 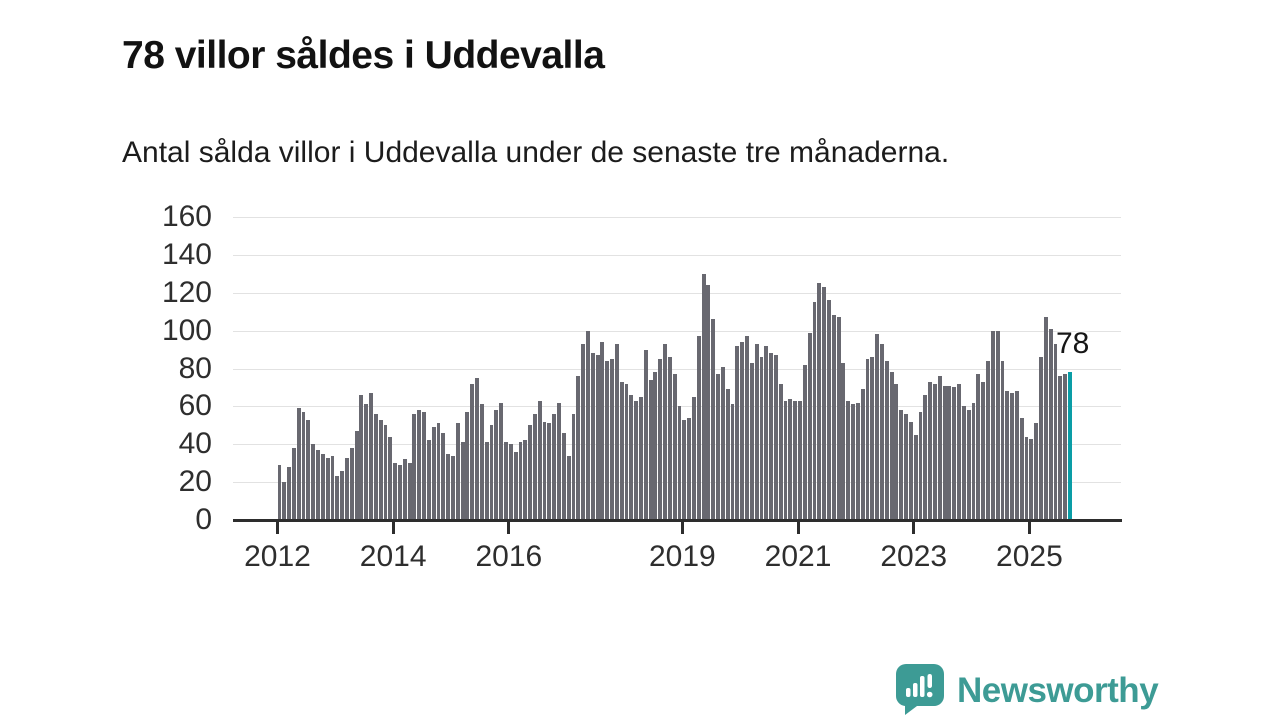 I want to click on x-tick-label: 2016, so click(x=509, y=556).